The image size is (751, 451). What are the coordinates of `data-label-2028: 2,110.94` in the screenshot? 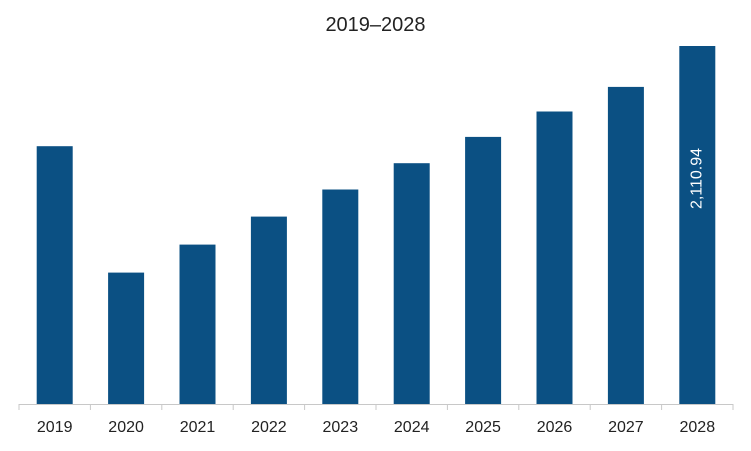 It's located at (697, 178).